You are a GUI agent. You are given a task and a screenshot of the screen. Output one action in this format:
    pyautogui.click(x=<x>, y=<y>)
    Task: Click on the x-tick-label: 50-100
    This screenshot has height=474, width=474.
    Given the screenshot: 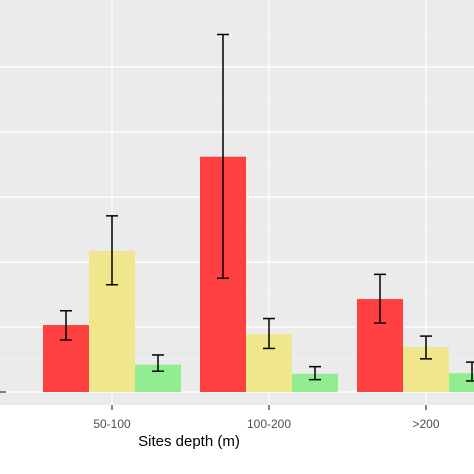 What is the action you would take?
    pyautogui.click(x=112, y=424)
    